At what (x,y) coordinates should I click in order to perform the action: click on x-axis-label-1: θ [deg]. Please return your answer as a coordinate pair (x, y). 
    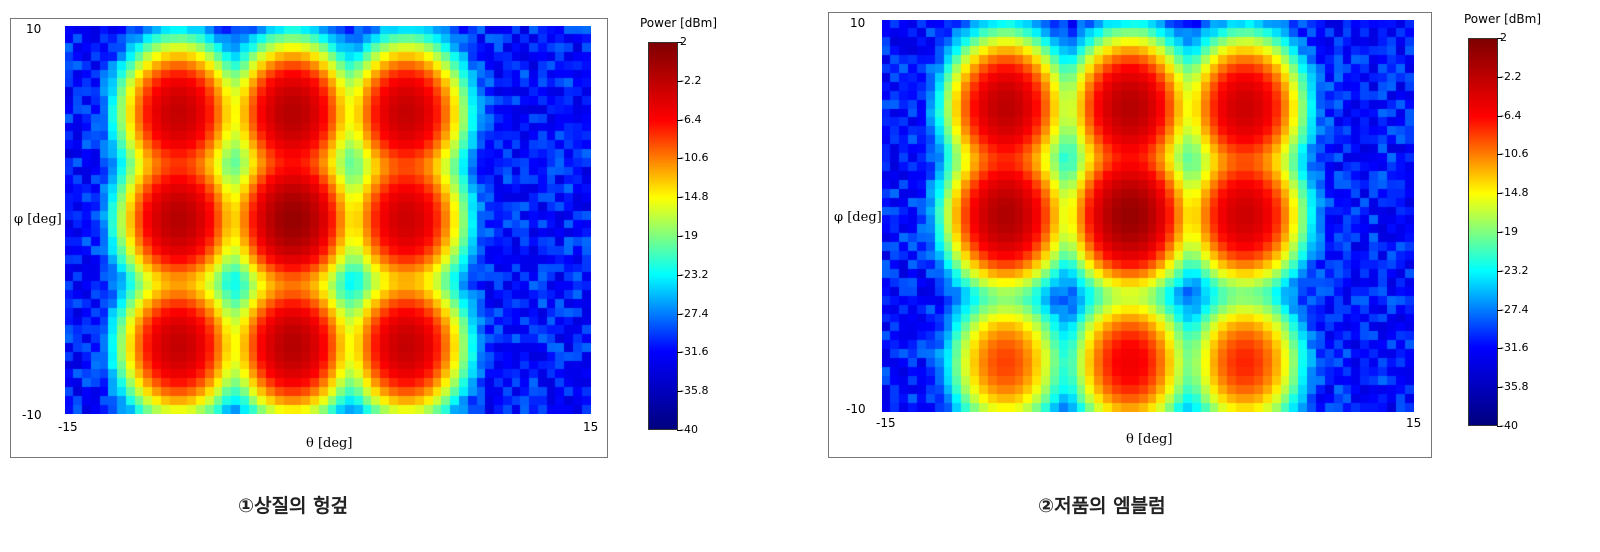
    Looking at the image, I should click on (329, 443).